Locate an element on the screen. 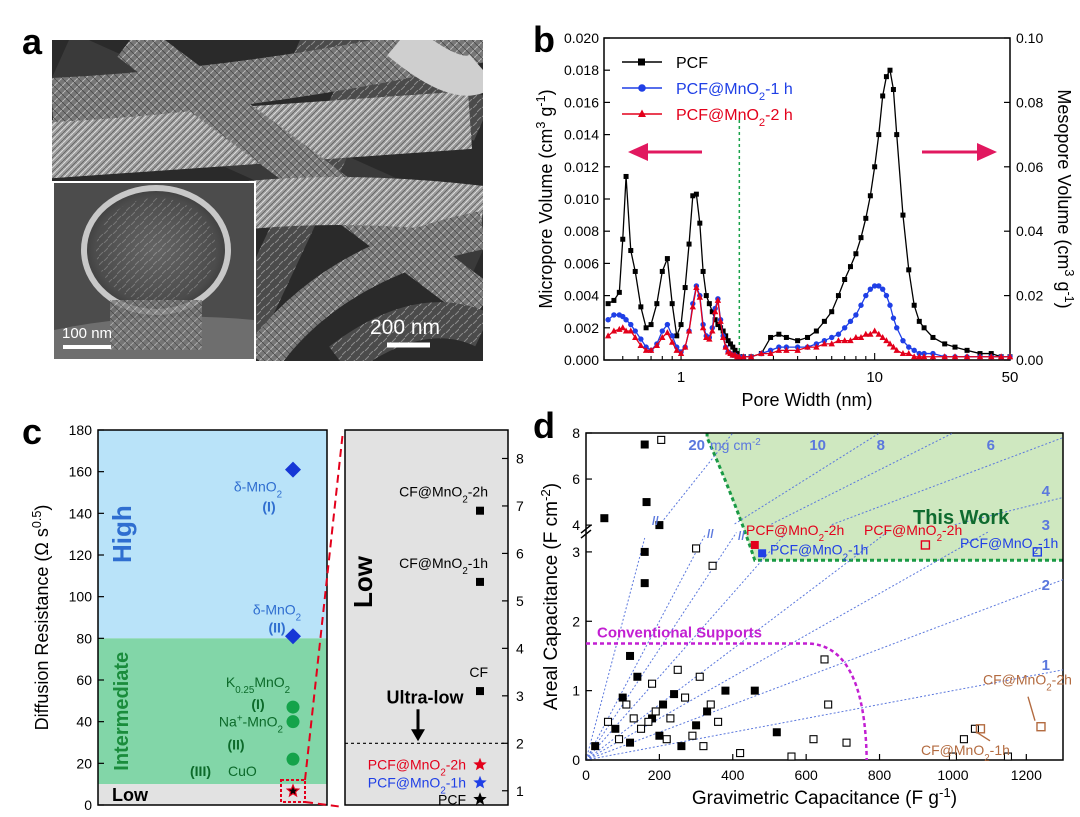  panel-letter-a: a is located at coordinates (32, 41).